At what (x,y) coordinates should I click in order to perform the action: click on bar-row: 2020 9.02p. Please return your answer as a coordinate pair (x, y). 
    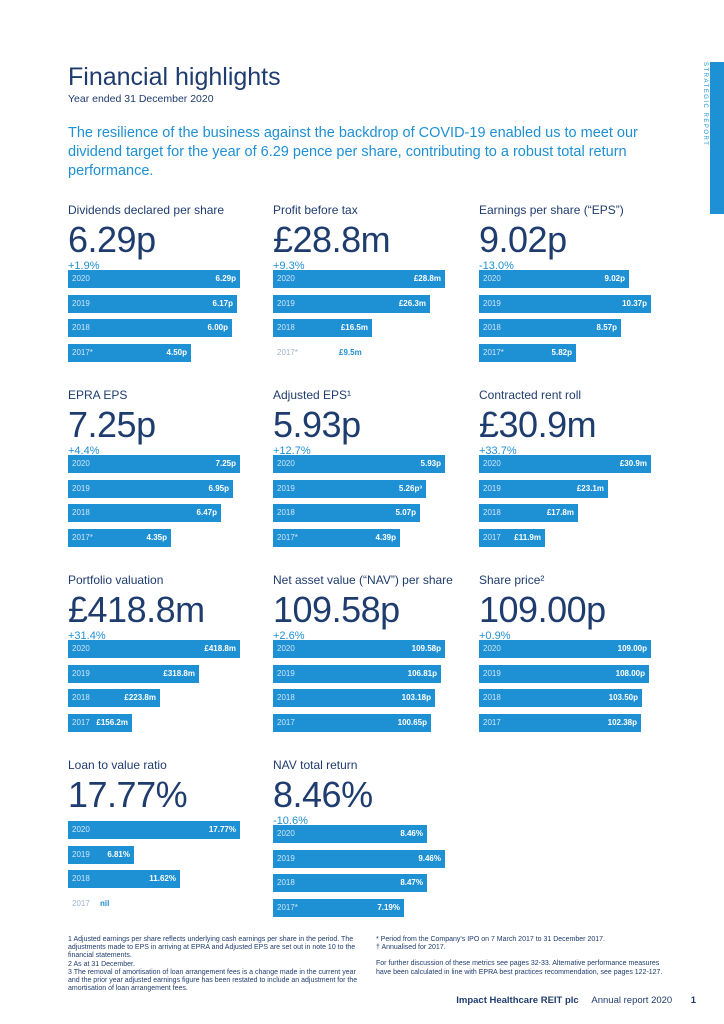
    Looking at the image, I should click on (574, 279).